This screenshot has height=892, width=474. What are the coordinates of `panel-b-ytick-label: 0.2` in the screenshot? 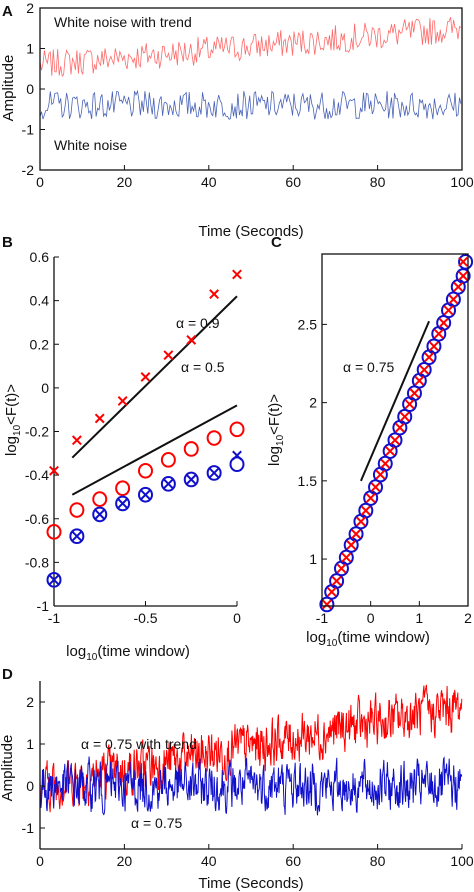 It's located at (40, 344).